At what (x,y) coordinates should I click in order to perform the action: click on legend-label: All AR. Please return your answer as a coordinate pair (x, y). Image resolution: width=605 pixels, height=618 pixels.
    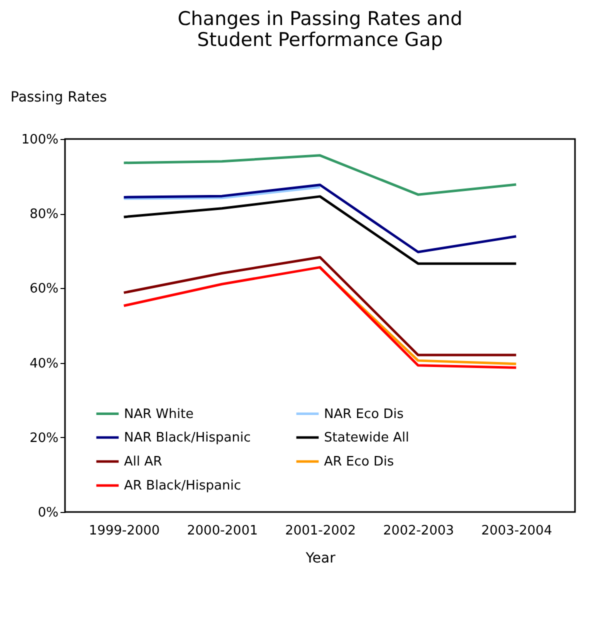
    Looking at the image, I should click on (143, 462).